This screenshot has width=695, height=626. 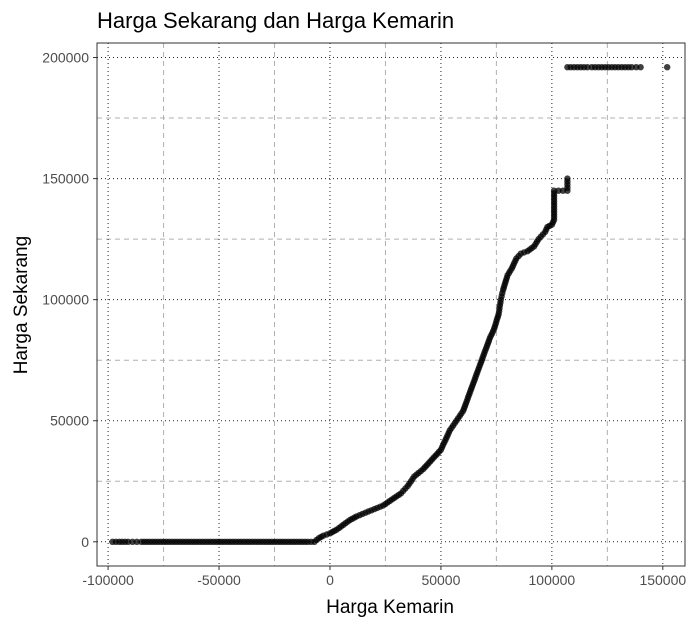 What do you see at coordinates (440, 580) in the screenshot?
I see `x-tick-label: 50000` at bounding box center [440, 580].